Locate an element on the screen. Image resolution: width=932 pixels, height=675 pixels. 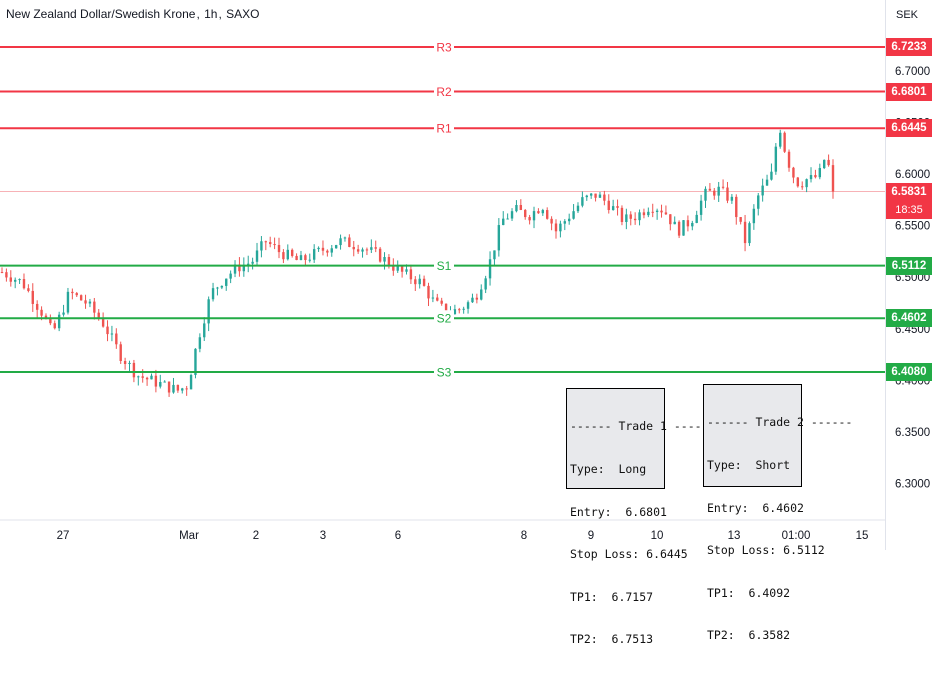
time-tick-label: 6 is located at coordinates (398, 536).